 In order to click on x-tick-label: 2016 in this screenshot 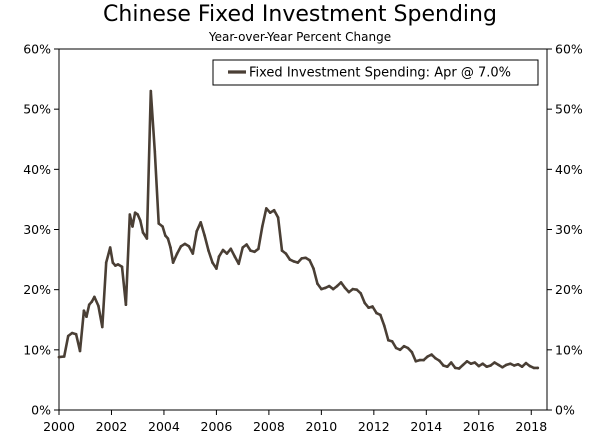, I will do `click(479, 426)`.